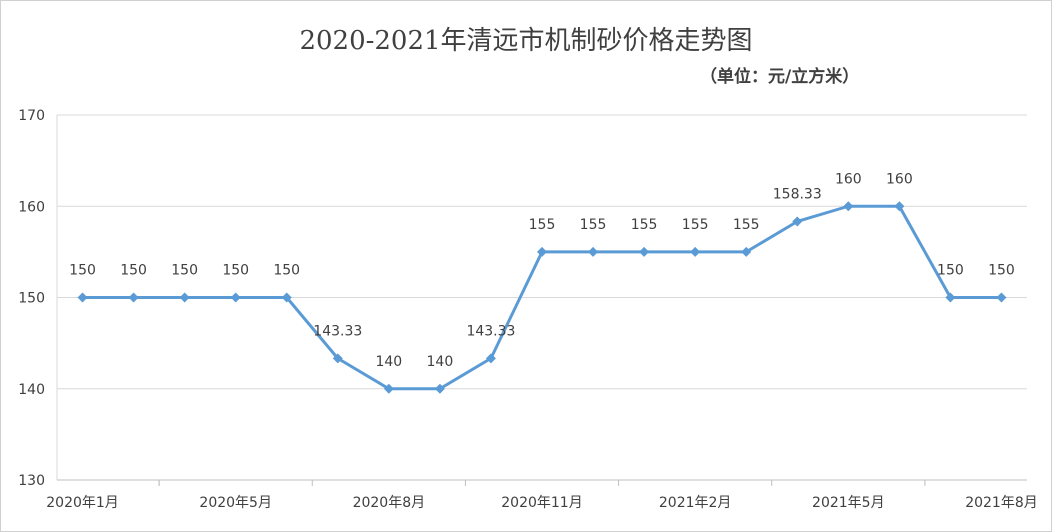  What do you see at coordinates (526, 41) in the screenshot?
I see `chart-title: 2020-2021年清远市机制砂价格走势图` at bounding box center [526, 41].